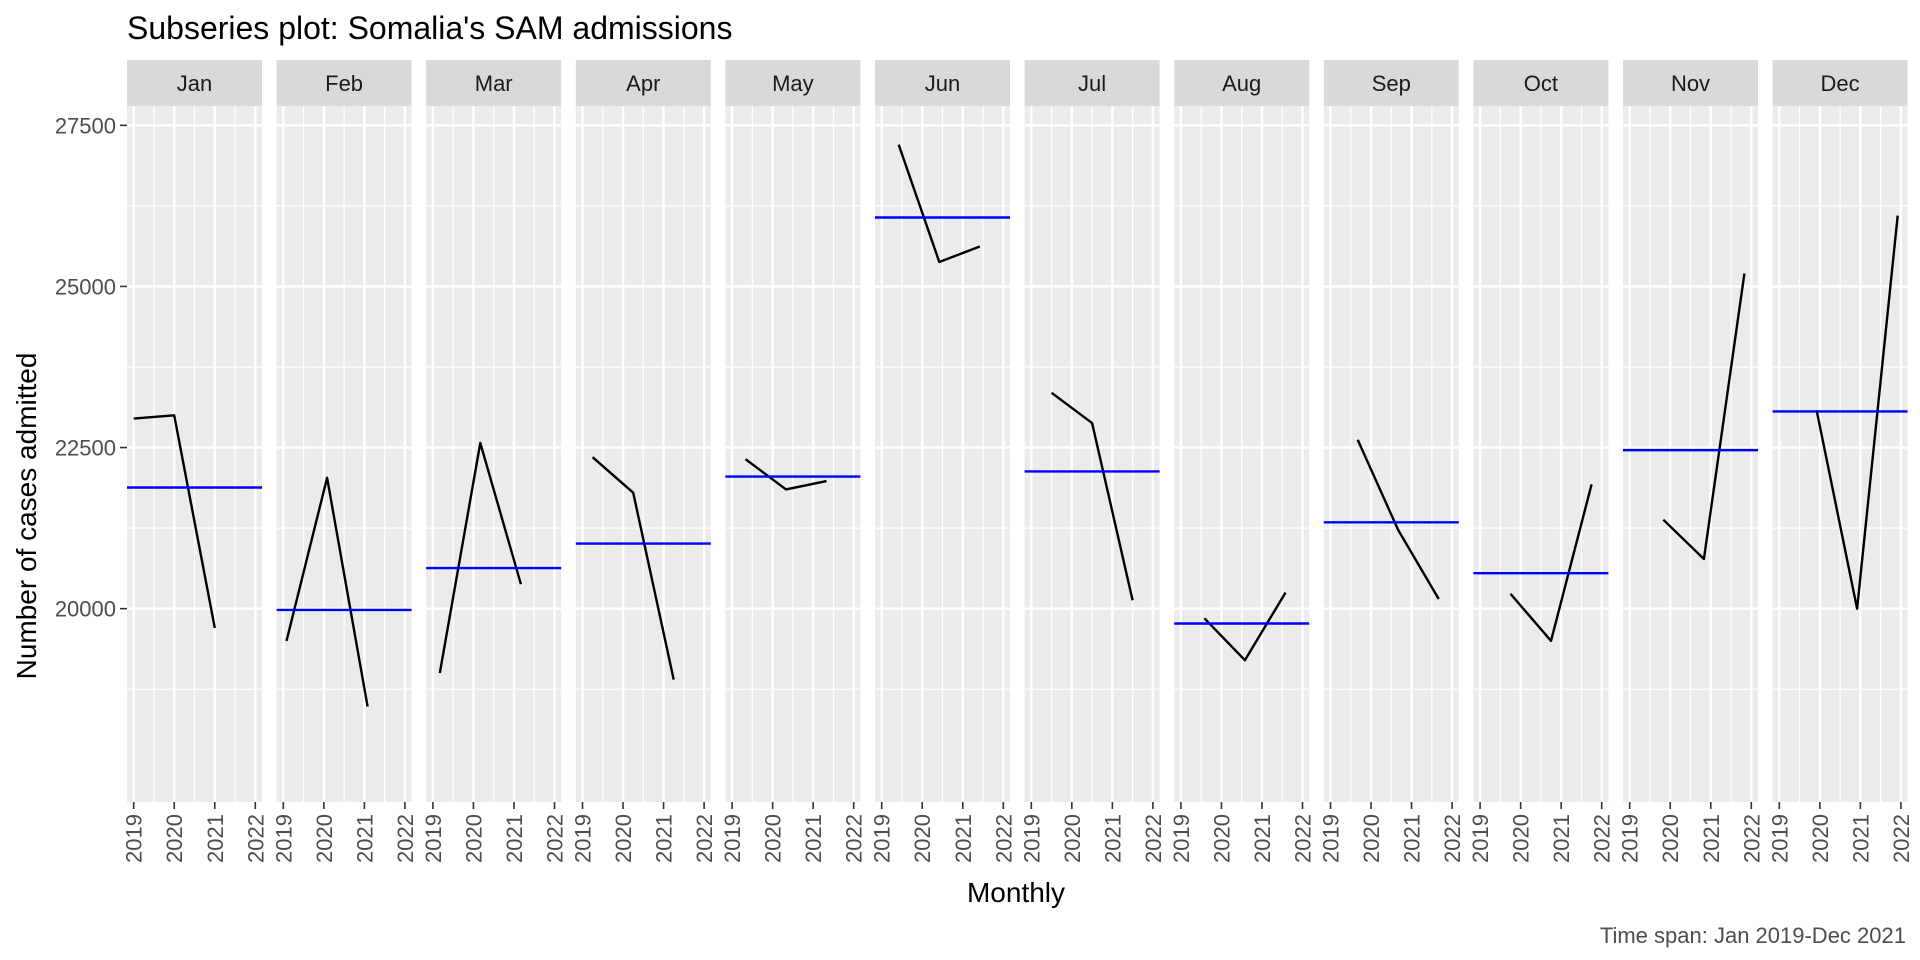 This screenshot has width=1920, height=960. Describe the element at coordinates (327, 591) in the screenshot. I see `series-line-feb` at that location.